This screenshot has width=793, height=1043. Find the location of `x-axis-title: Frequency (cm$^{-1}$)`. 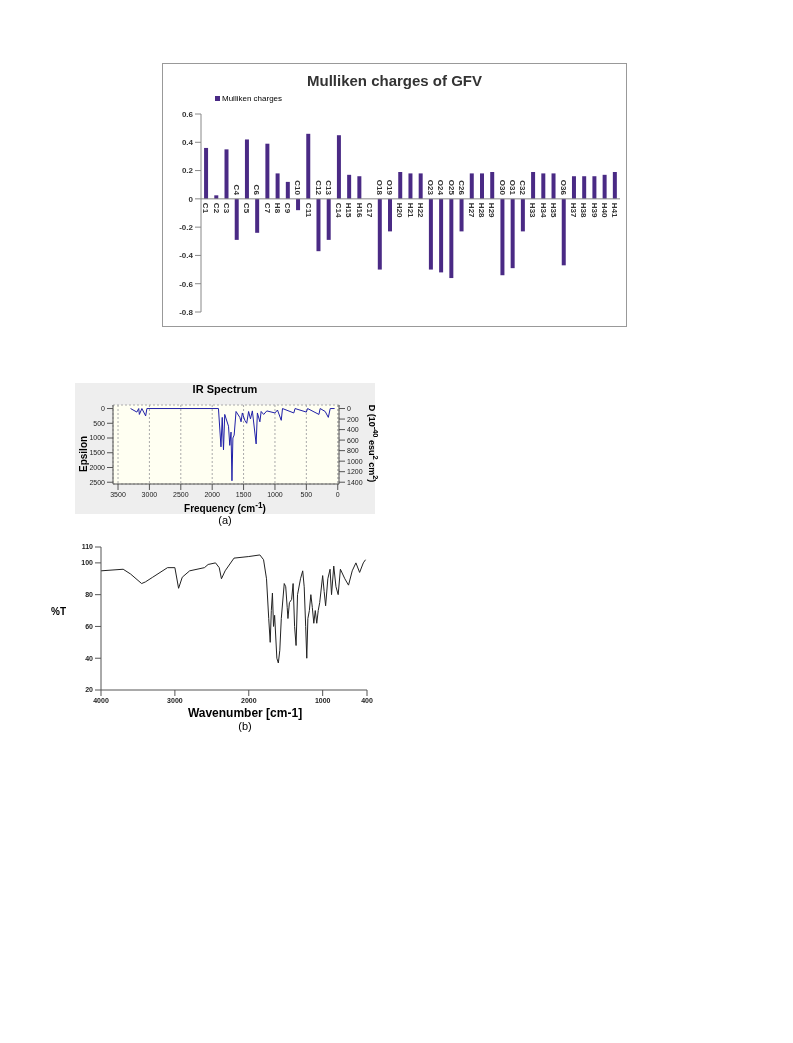

x-axis-title: Frequency (cm$^{-1}$) is located at coordinates (225, 507).